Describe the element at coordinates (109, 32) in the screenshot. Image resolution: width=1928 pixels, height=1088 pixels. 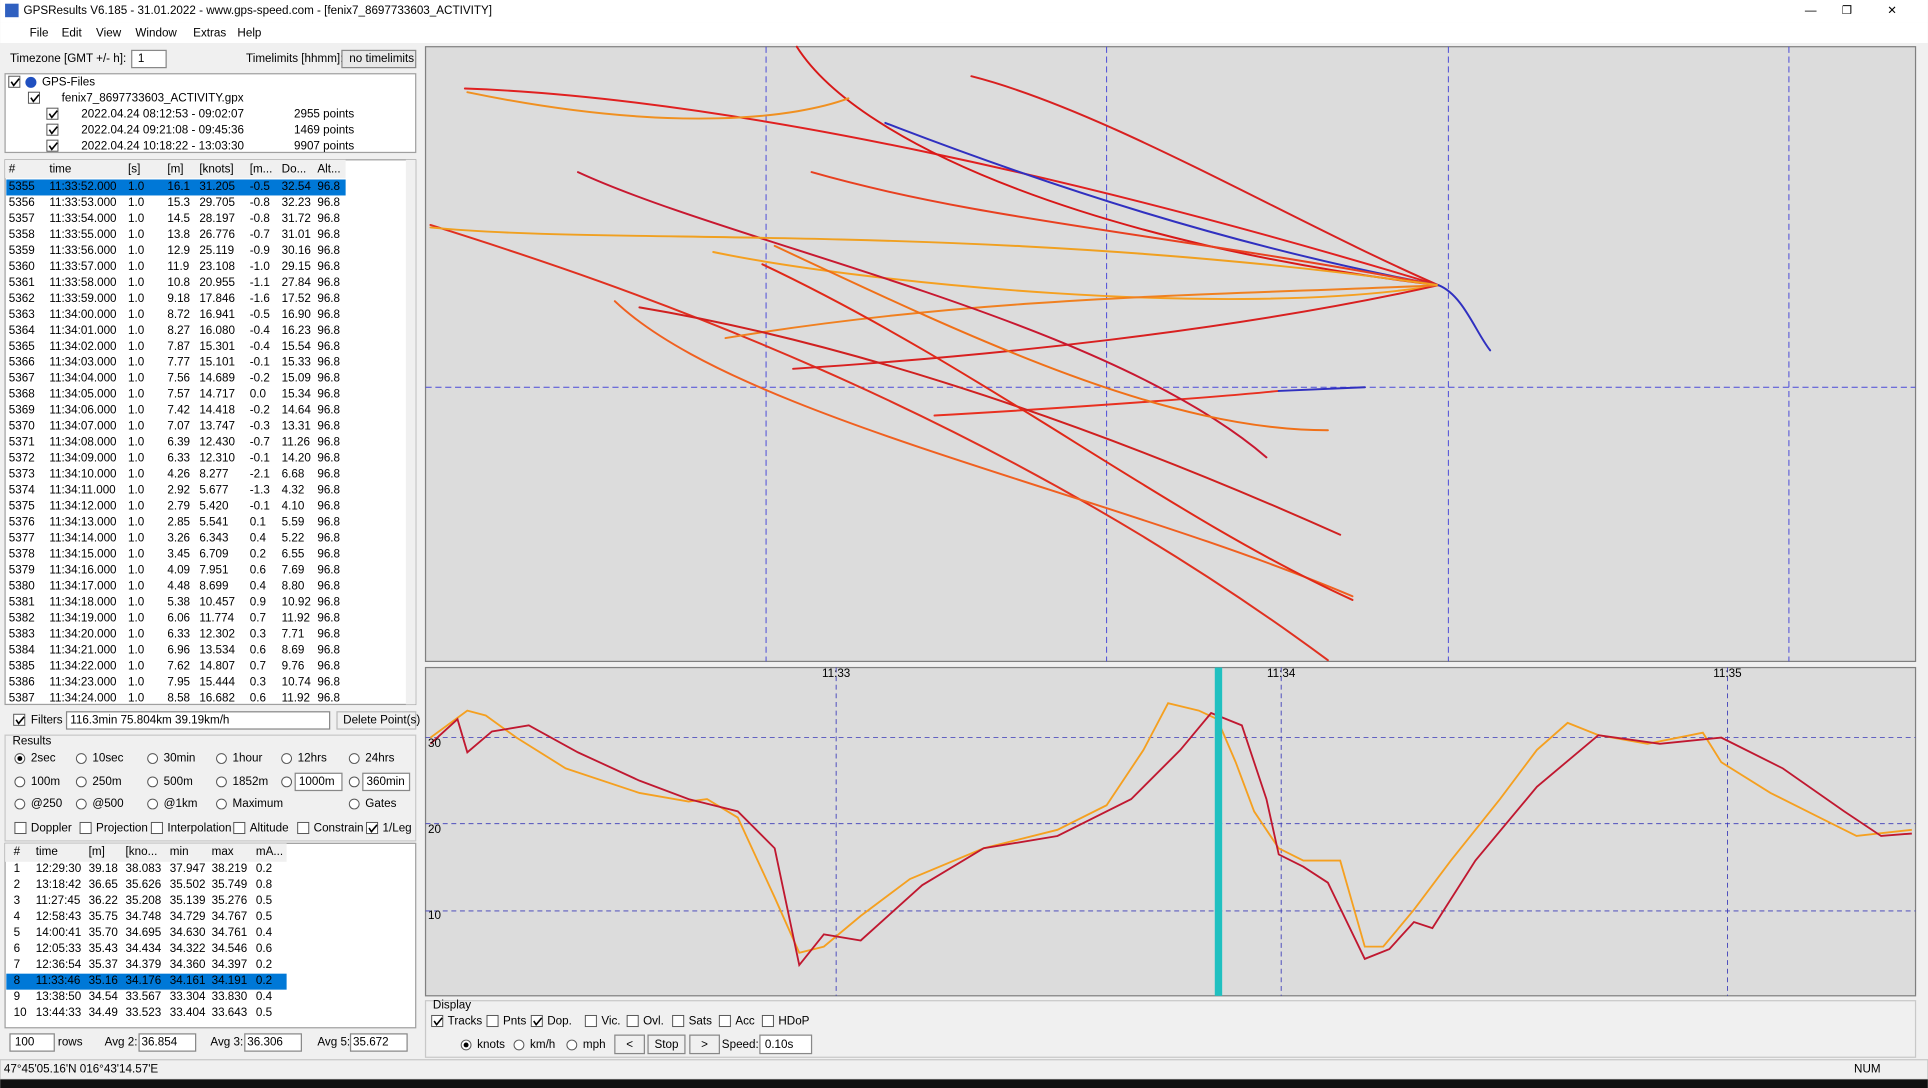
I see `menu-item: View` at that location.